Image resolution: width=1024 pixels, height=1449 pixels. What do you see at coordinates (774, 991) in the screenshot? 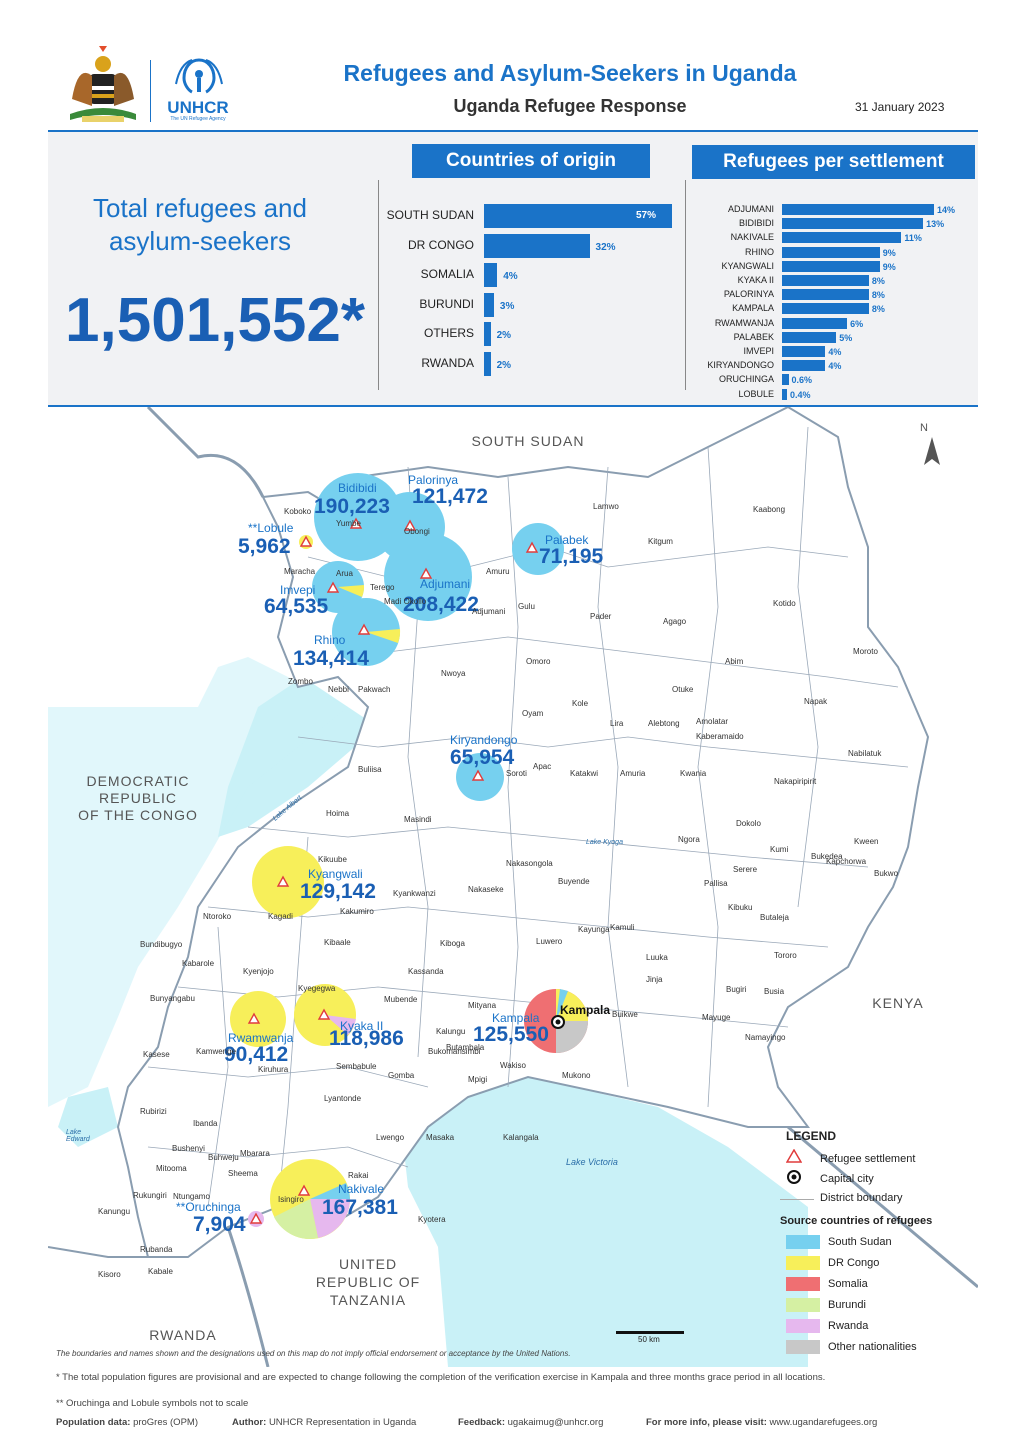
I see `district-label: Busia` at bounding box center [774, 991].